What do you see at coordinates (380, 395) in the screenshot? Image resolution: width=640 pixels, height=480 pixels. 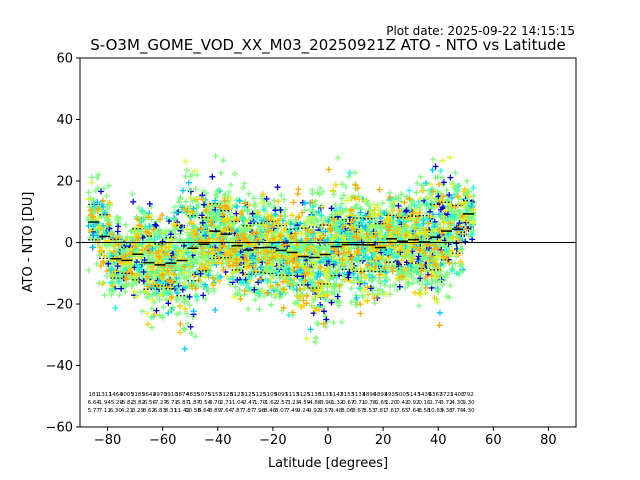 I see `bin-stat-label: 4893` at bounding box center [380, 395].